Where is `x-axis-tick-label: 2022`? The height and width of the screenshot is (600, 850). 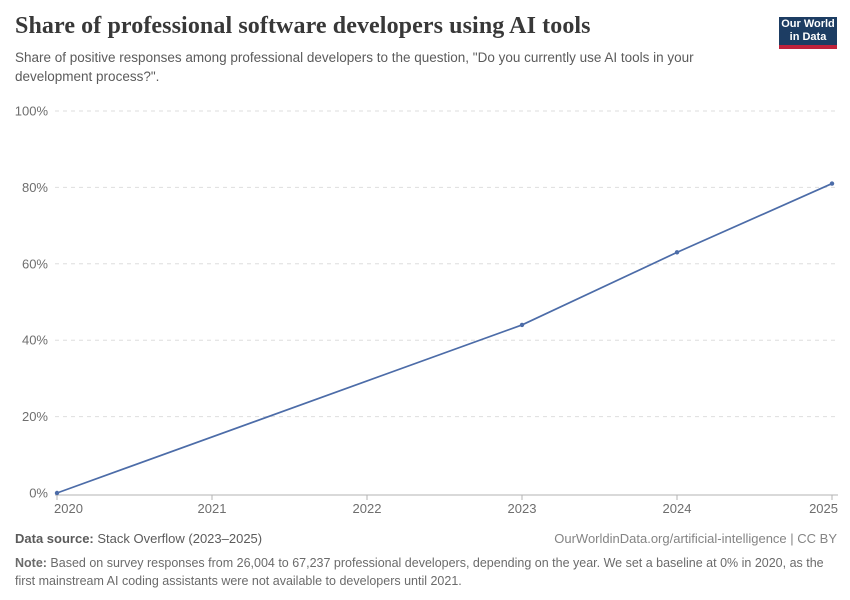
x-axis-tick-label: 2022 is located at coordinates (367, 508).